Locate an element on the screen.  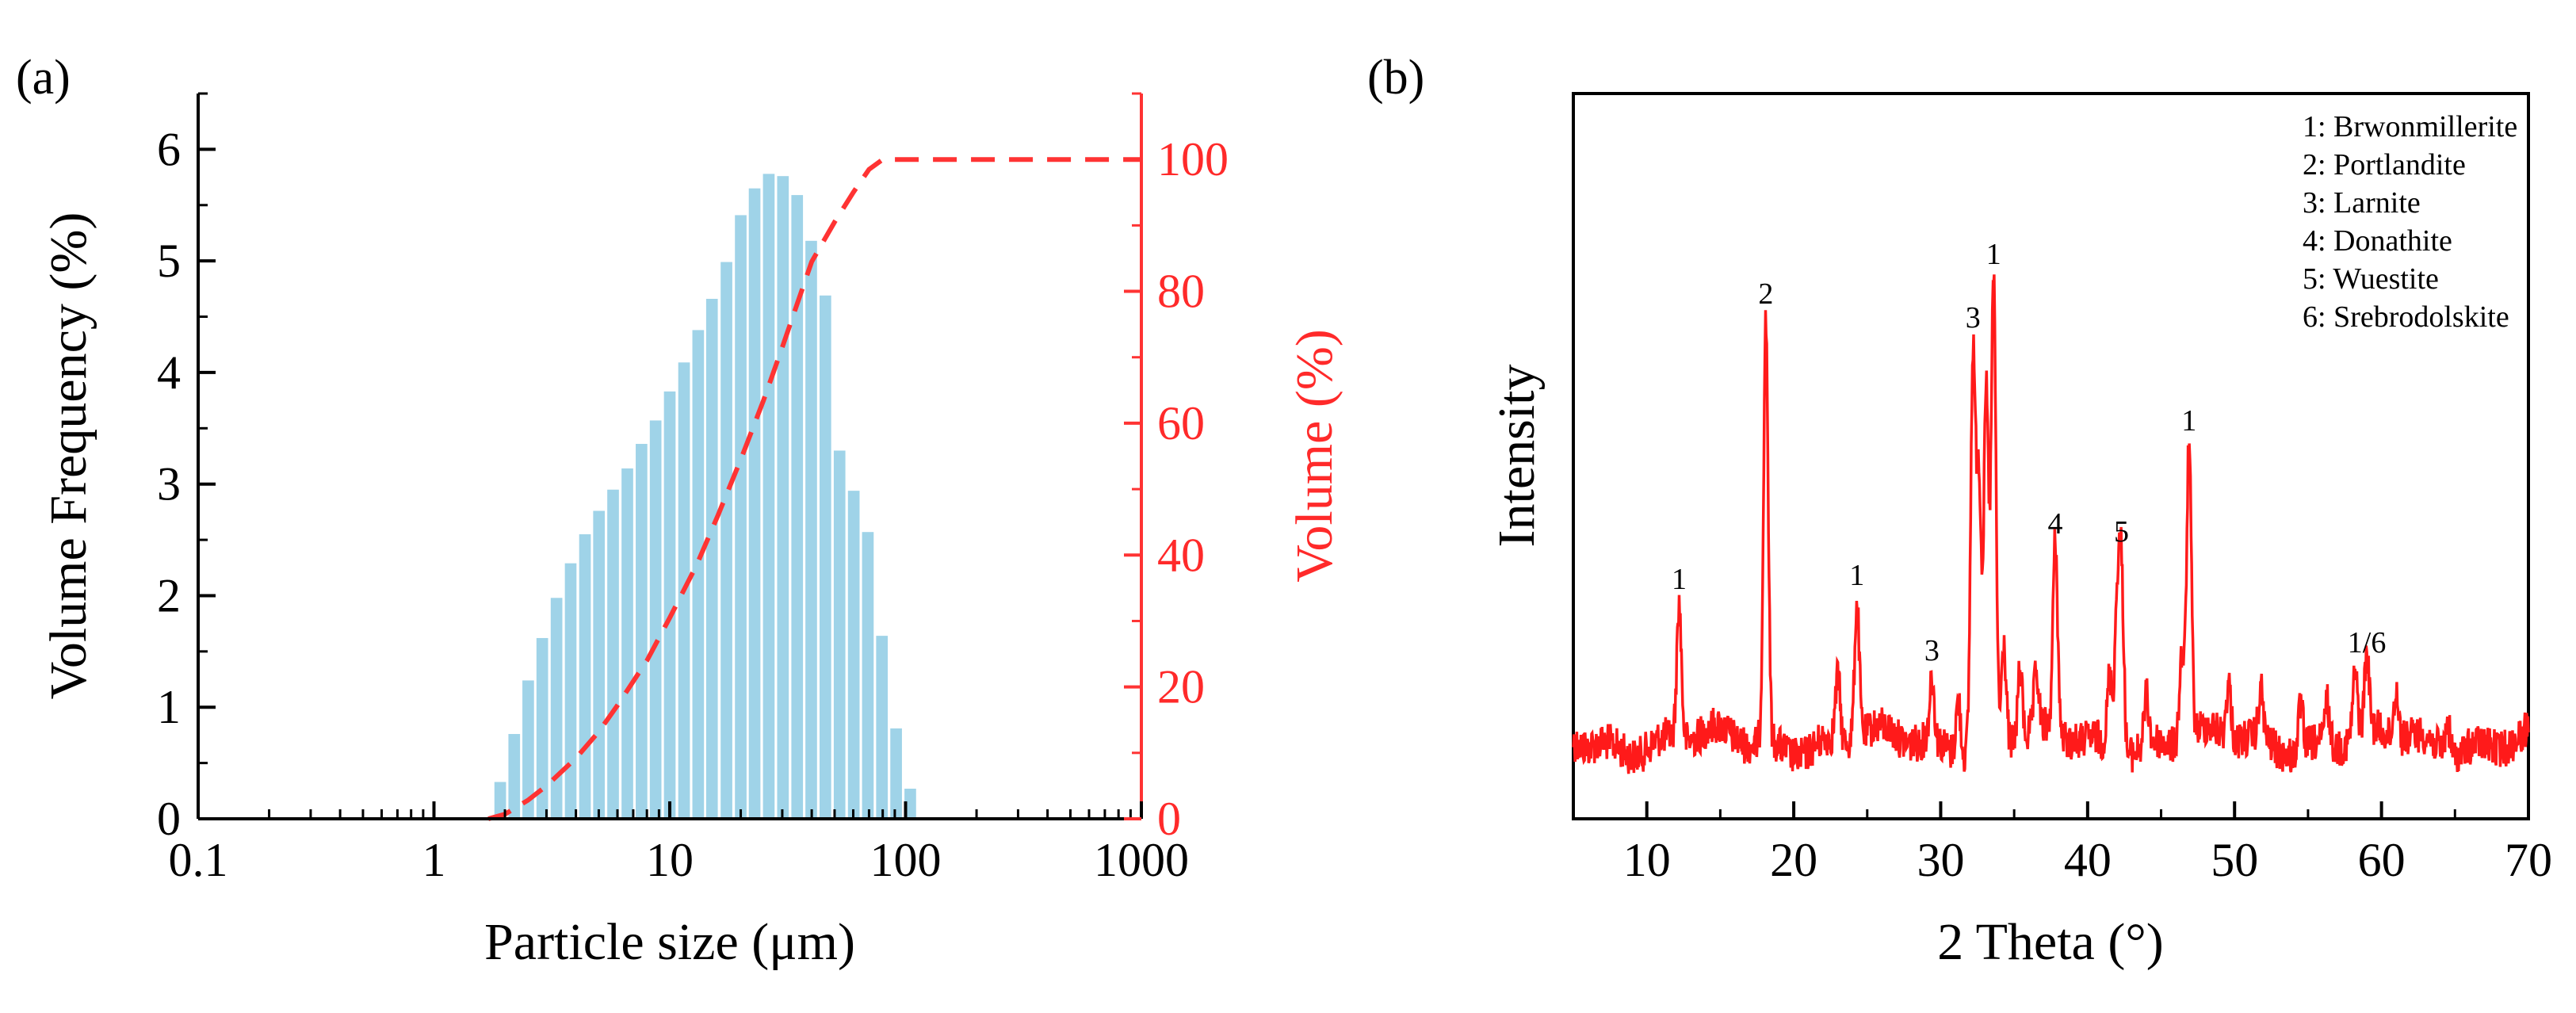
y2-tick-label: 100 is located at coordinates (1193, 159).